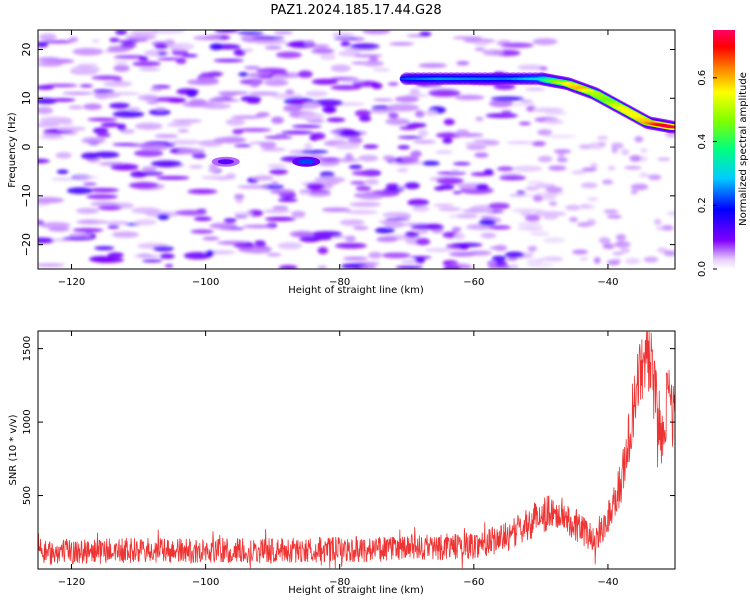  I want to click on x-tick-label: −120, so click(71, 582).